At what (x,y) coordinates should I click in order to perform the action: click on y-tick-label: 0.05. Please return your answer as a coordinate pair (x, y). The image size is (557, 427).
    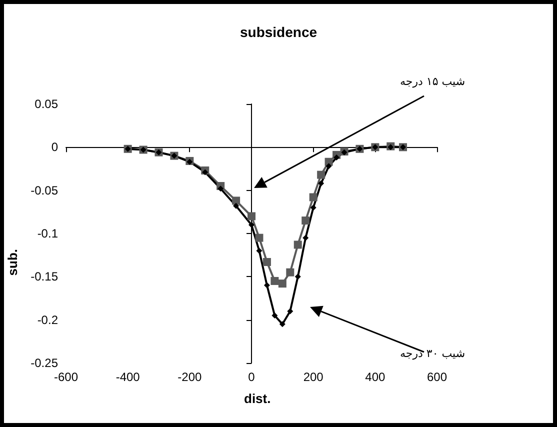
    Looking at the image, I should click on (46, 104).